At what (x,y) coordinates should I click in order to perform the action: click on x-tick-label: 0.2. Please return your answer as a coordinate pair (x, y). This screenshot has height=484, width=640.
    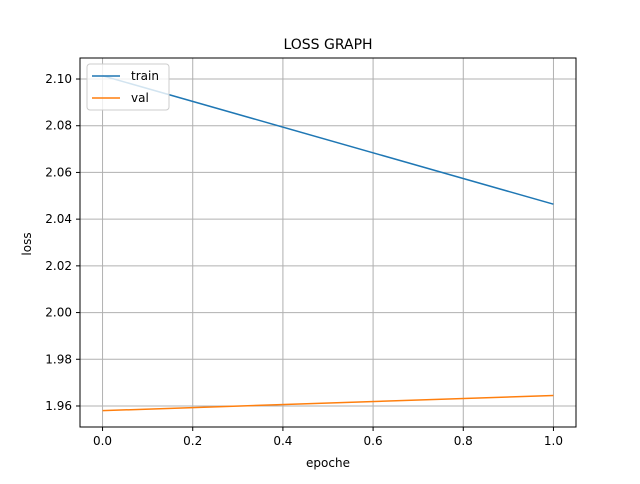
    Looking at the image, I should click on (192, 441).